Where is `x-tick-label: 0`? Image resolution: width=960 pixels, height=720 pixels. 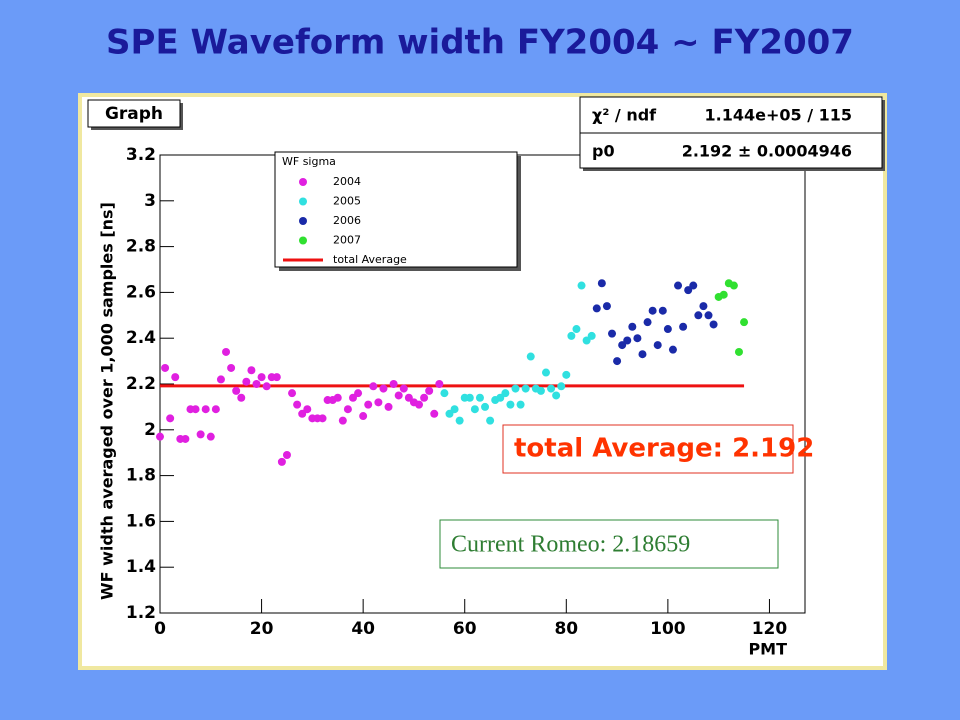
x-tick-label: 0 is located at coordinates (160, 629).